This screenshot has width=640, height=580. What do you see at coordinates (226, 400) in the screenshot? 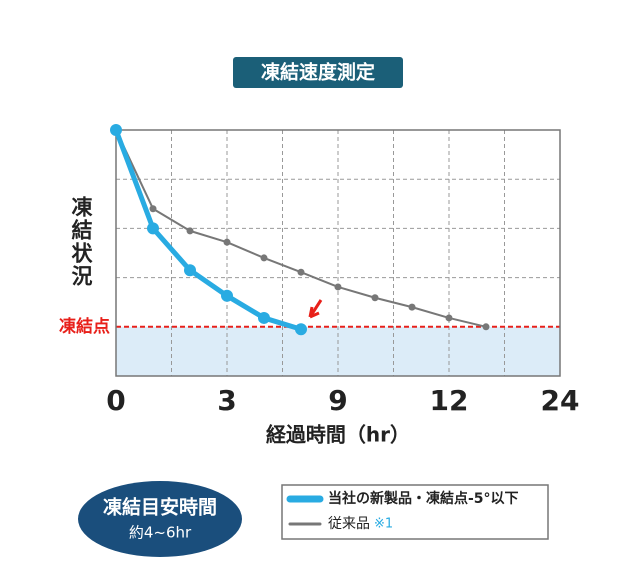
I see `x-tick-label: 3` at bounding box center [226, 400].